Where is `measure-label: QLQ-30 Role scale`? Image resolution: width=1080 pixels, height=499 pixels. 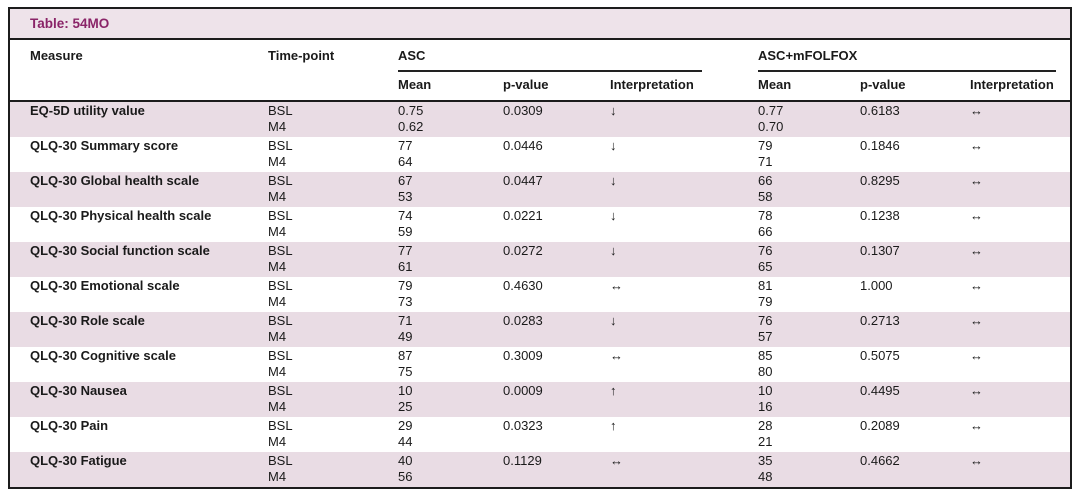 measure-label: QLQ-30 Role scale is located at coordinates (87, 320).